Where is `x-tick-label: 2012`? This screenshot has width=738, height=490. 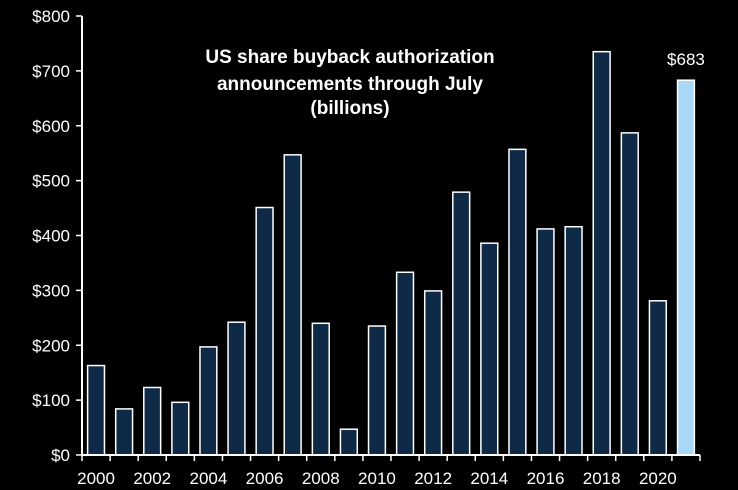
x-tick-label: 2012 is located at coordinates (433, 478).